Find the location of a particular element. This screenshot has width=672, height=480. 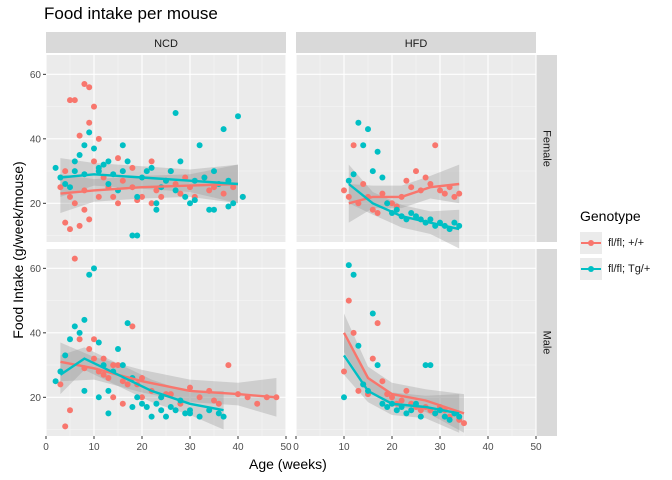

legend-item: fl/fl; +/+ is located at coordinates (615, 243).